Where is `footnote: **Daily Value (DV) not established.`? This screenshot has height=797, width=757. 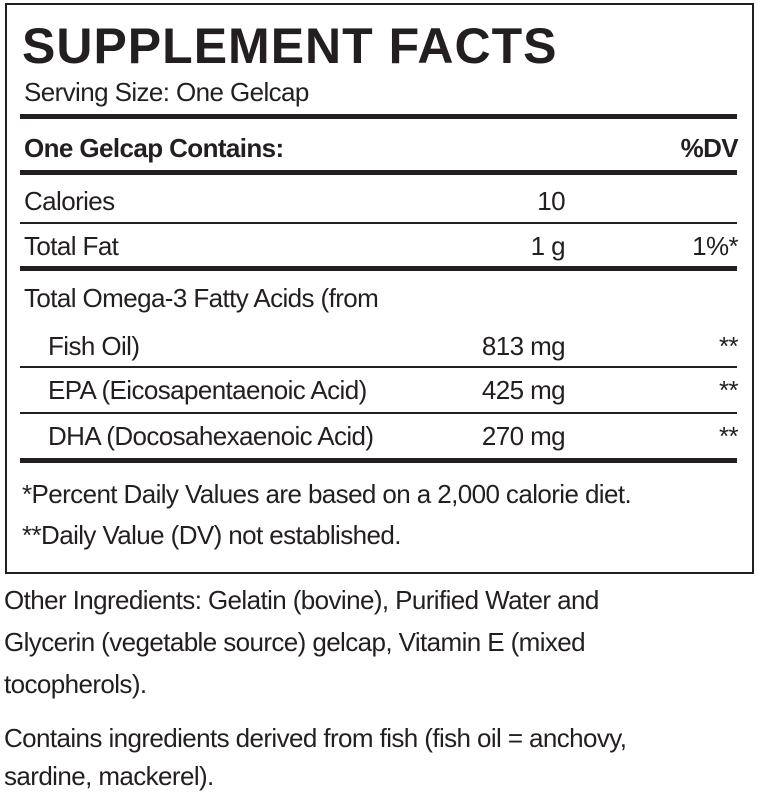 footnote: **Daily Value (DV) not established. is located at coordinates (211, 535).